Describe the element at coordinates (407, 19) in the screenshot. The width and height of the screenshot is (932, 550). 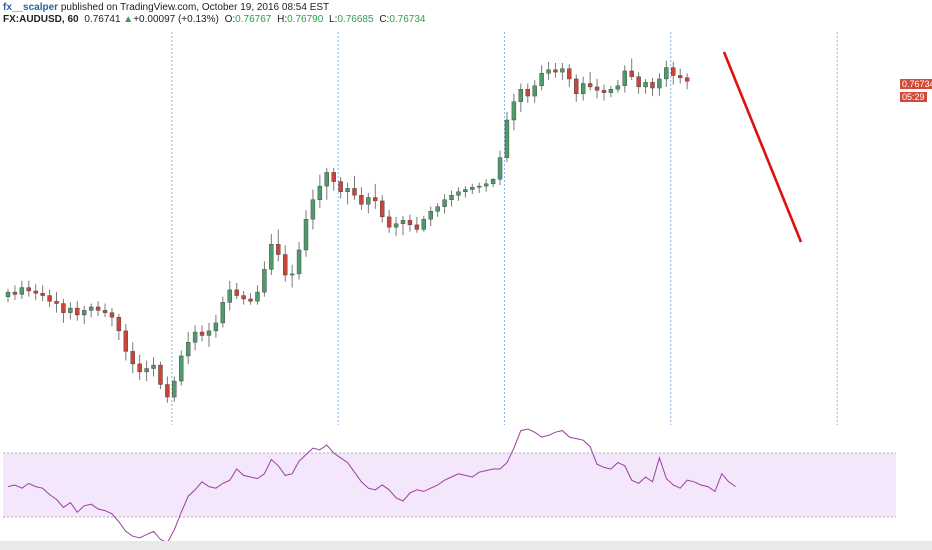
I see `close-value: 0.76734` at that location.